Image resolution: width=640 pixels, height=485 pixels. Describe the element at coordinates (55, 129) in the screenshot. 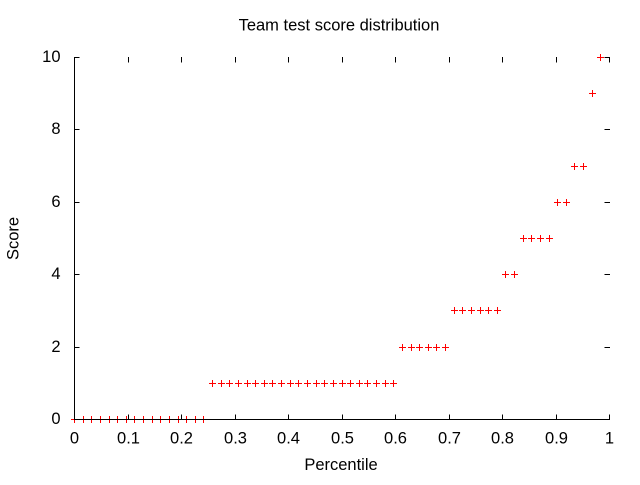

I see `svg-text: 8` at that location.